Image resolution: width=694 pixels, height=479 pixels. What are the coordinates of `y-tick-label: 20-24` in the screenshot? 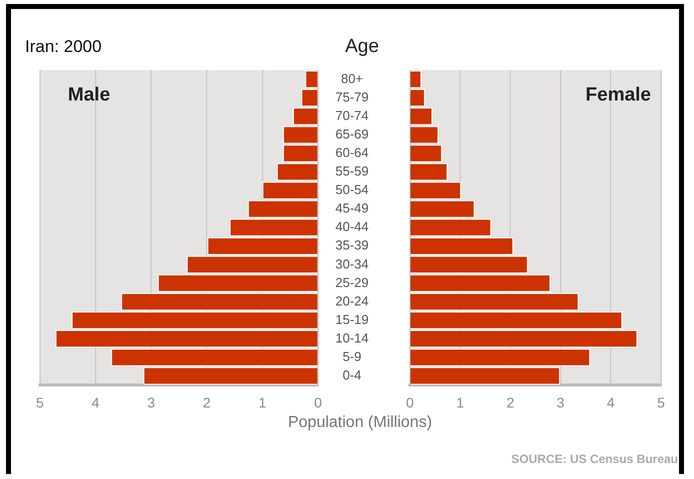 It's located at (352, 300).